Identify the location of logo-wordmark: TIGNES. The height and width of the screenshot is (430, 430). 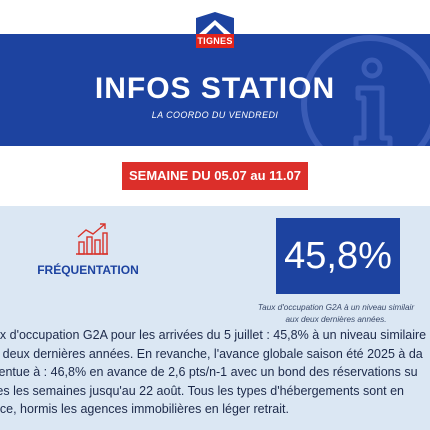
(215, 41).